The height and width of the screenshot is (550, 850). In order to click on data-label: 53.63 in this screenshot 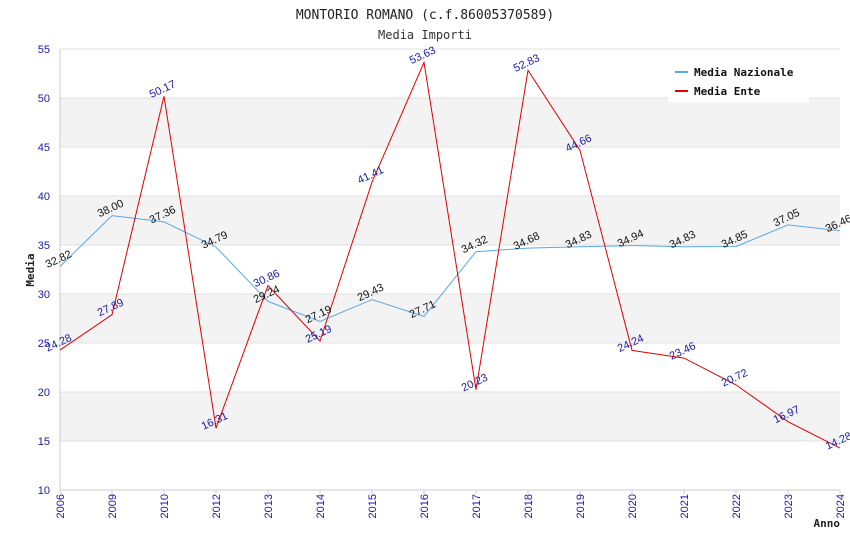, I will do `click(423, 55)`.